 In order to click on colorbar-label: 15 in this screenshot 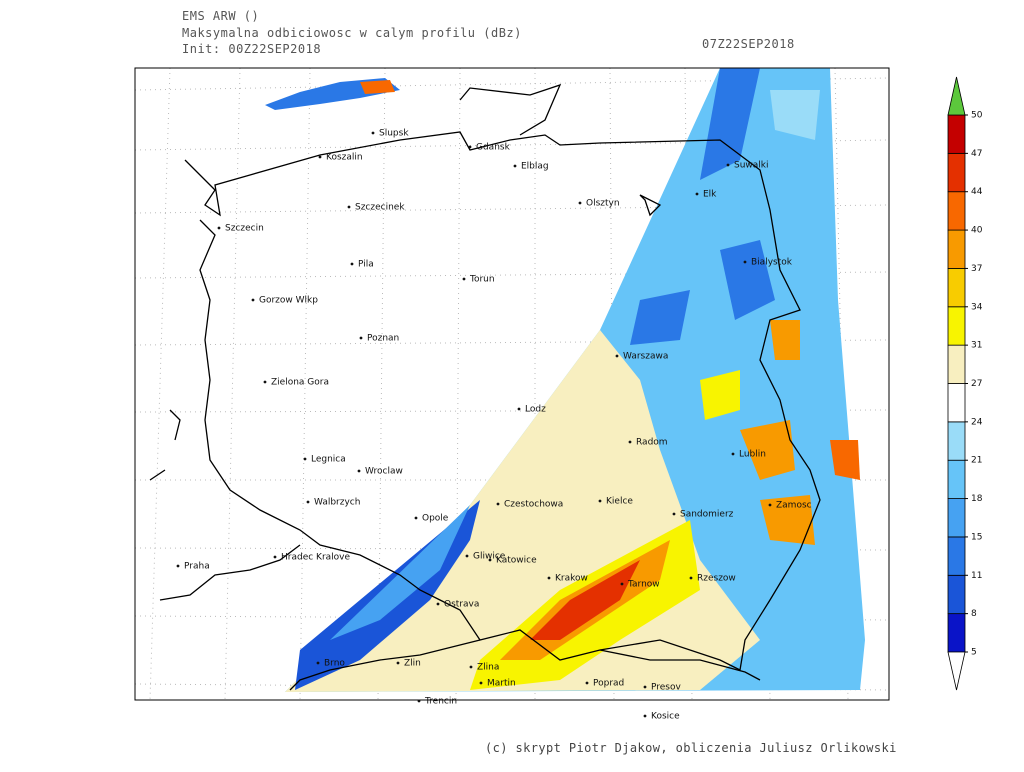, I will do `click(976, 537)`.